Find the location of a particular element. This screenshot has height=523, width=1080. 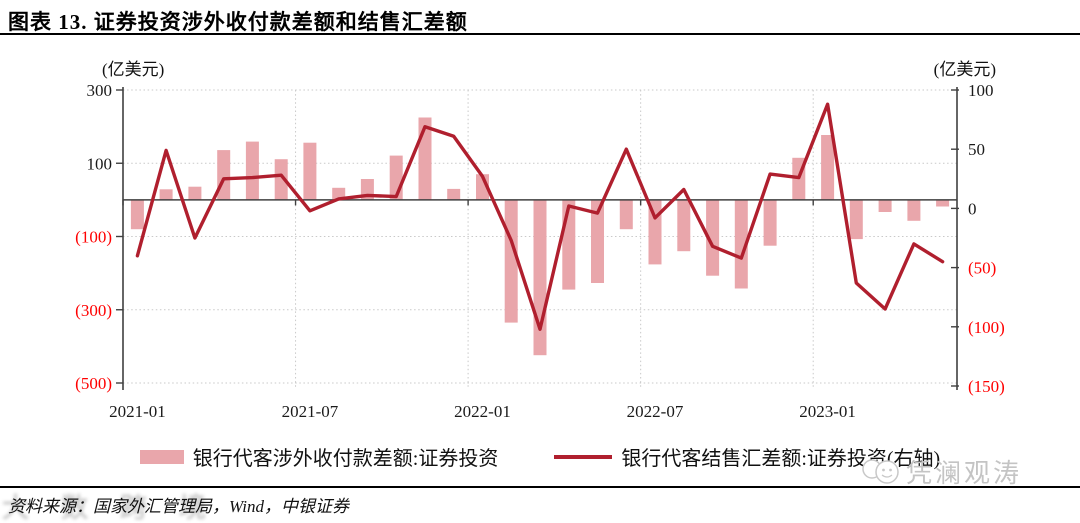

x-axis-tick-label: 2021-07 is located at coordinates (310, 411).